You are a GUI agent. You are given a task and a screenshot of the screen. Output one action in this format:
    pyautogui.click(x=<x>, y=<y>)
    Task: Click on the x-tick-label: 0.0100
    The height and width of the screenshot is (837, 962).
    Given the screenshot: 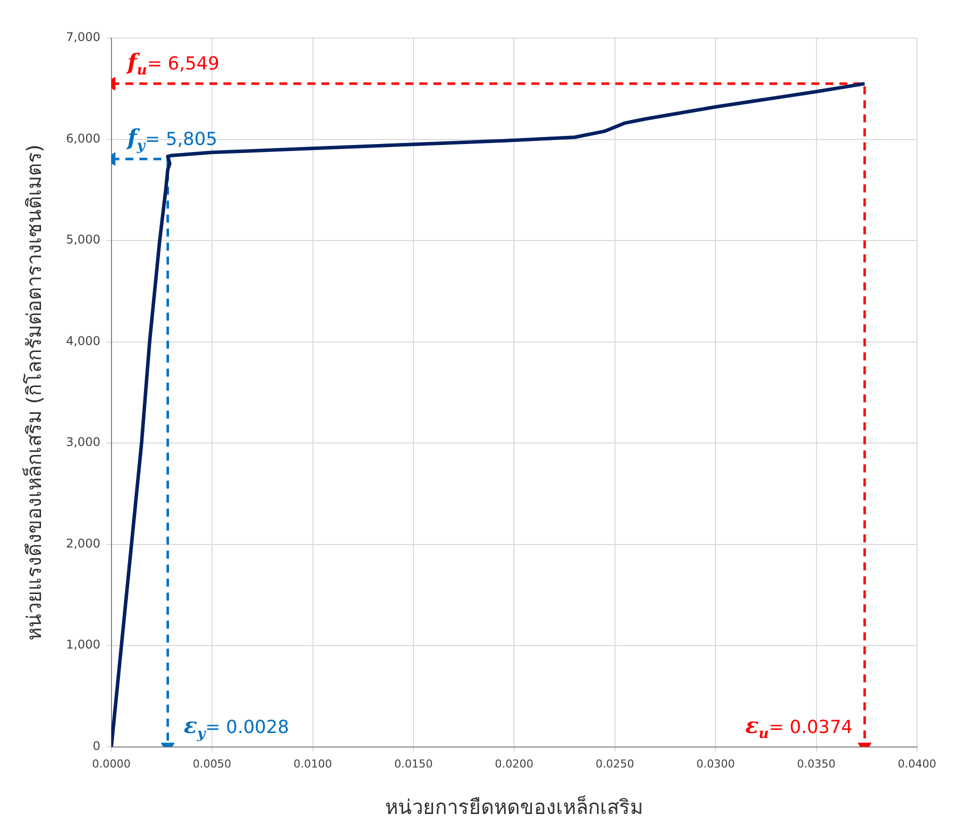 What is the action you would take?
    pyautogui.click(x=313, y=763)
    